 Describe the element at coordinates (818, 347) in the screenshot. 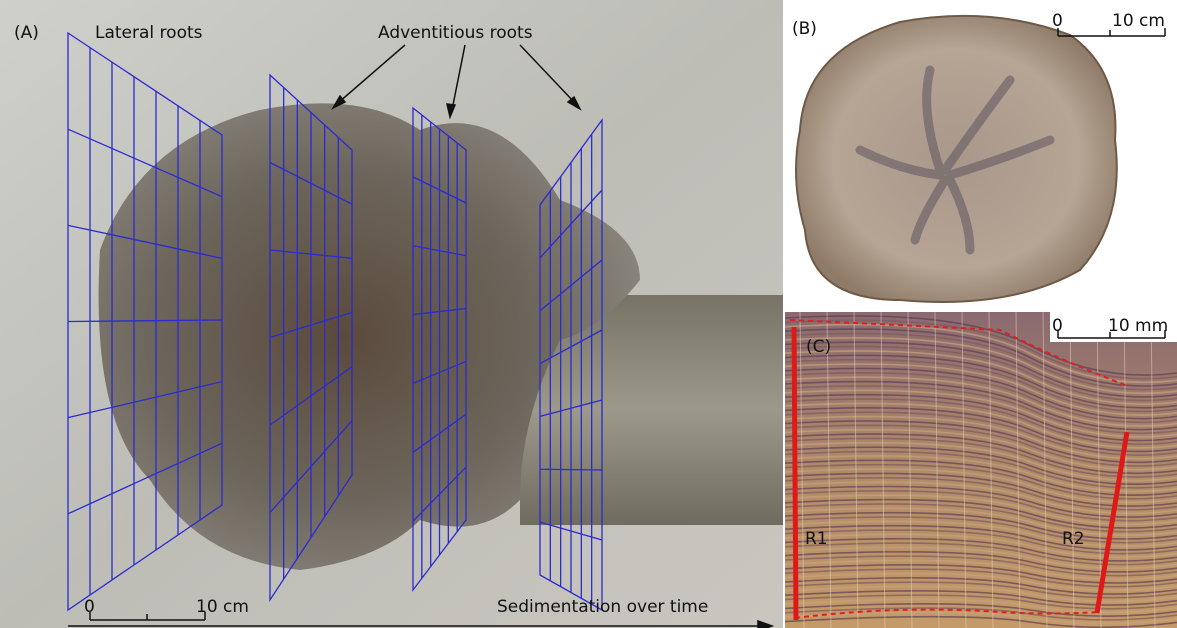

I see `panel-label: (C)` at that location.